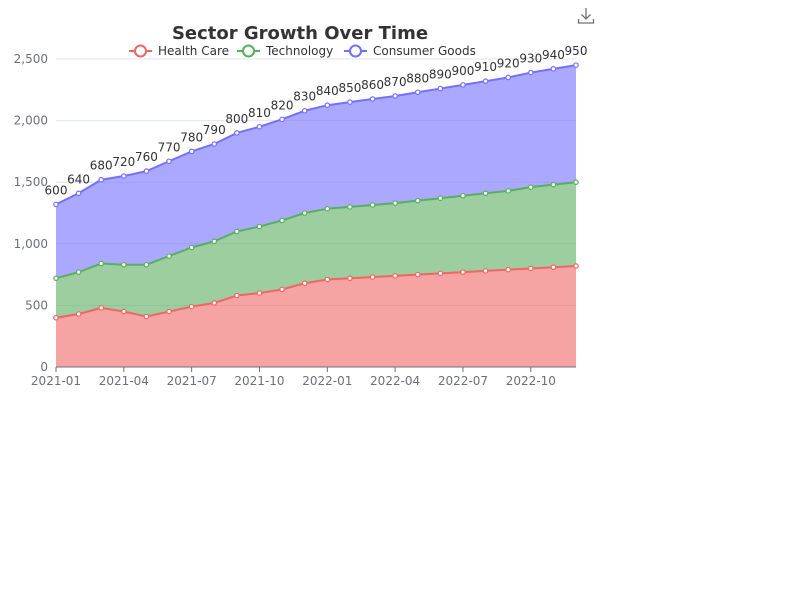 The width and height of the screenshot is (800, 600). I want to click on data-label: 780, so click(191, 137).